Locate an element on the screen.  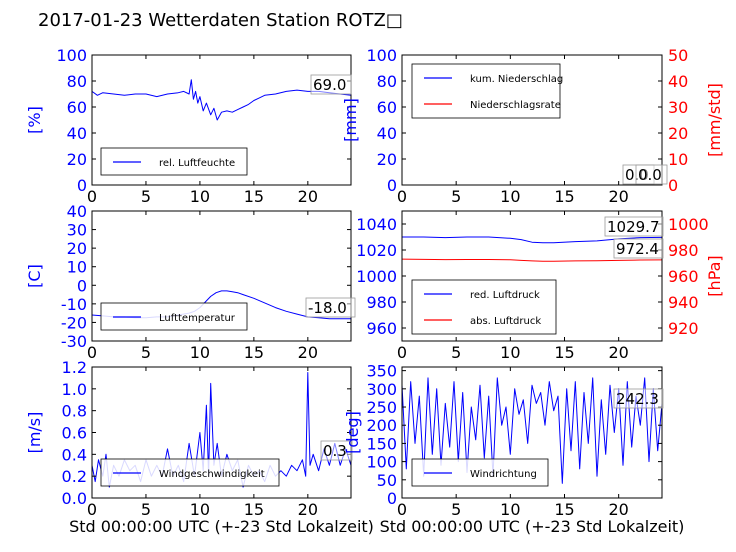
y-tick-label: 350 is located at coordinates (381, 371).